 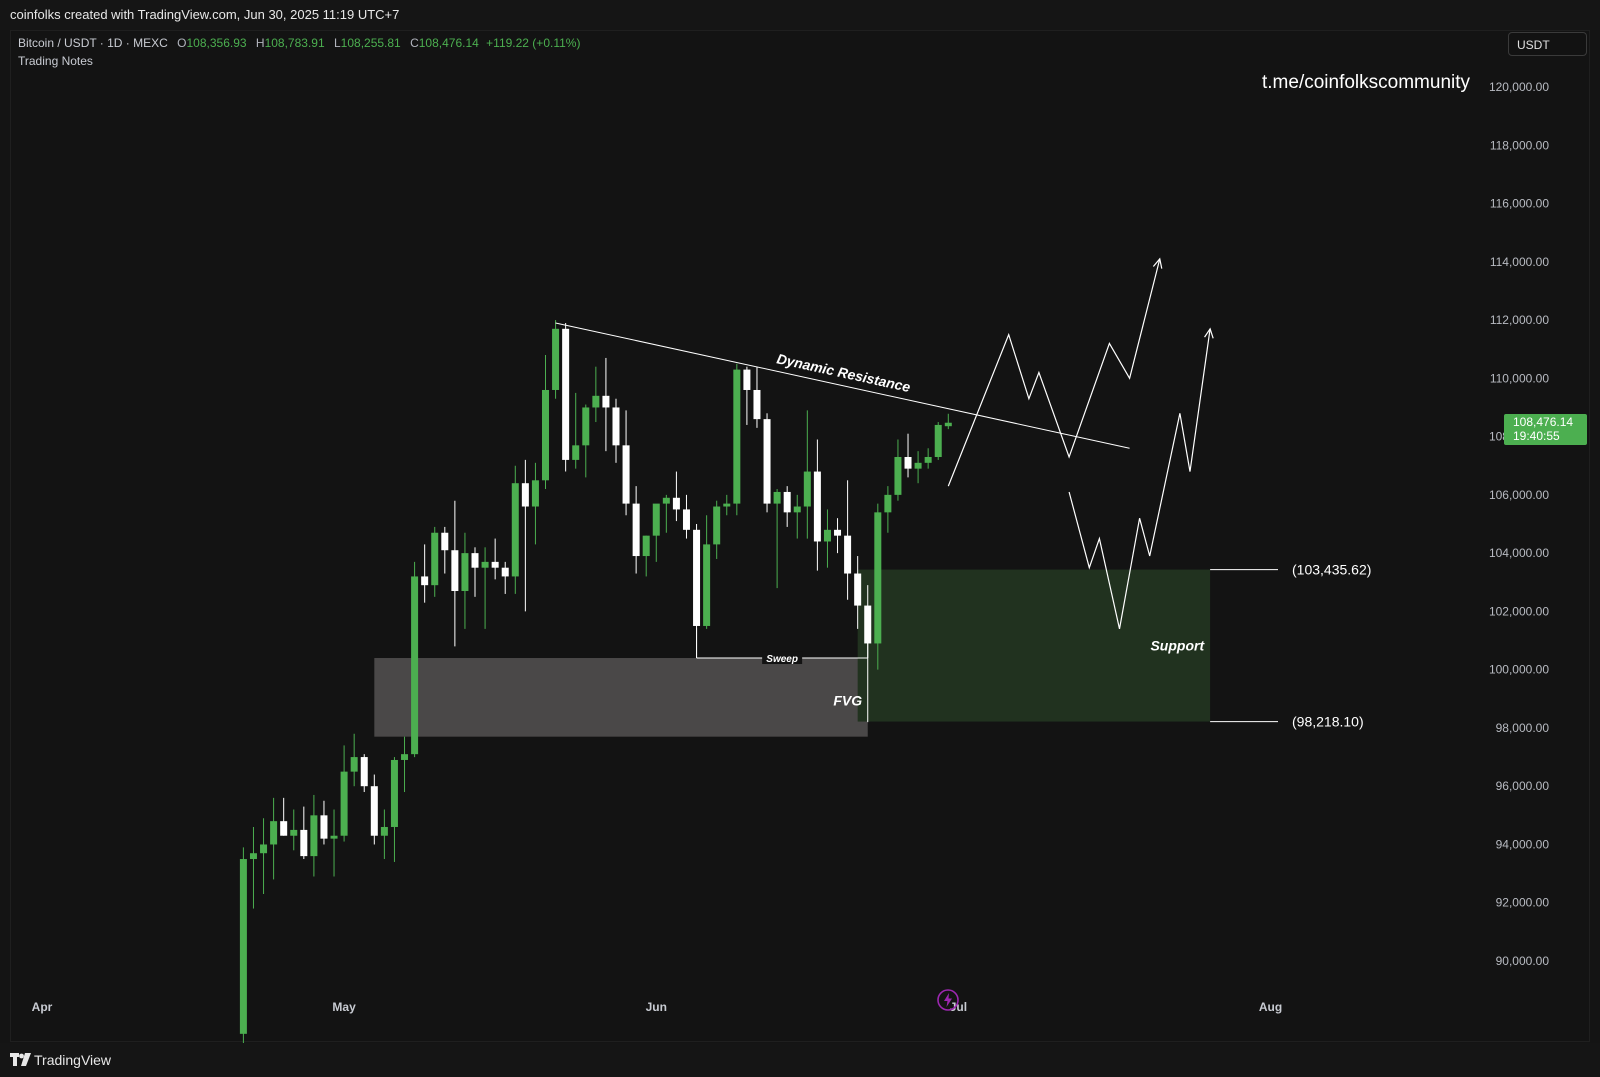 What do you see at coordinates (1523, 903) in the screenshot?
I see `y-axis-tick-label: 92,000.00` at bounding box center [1523, 903].